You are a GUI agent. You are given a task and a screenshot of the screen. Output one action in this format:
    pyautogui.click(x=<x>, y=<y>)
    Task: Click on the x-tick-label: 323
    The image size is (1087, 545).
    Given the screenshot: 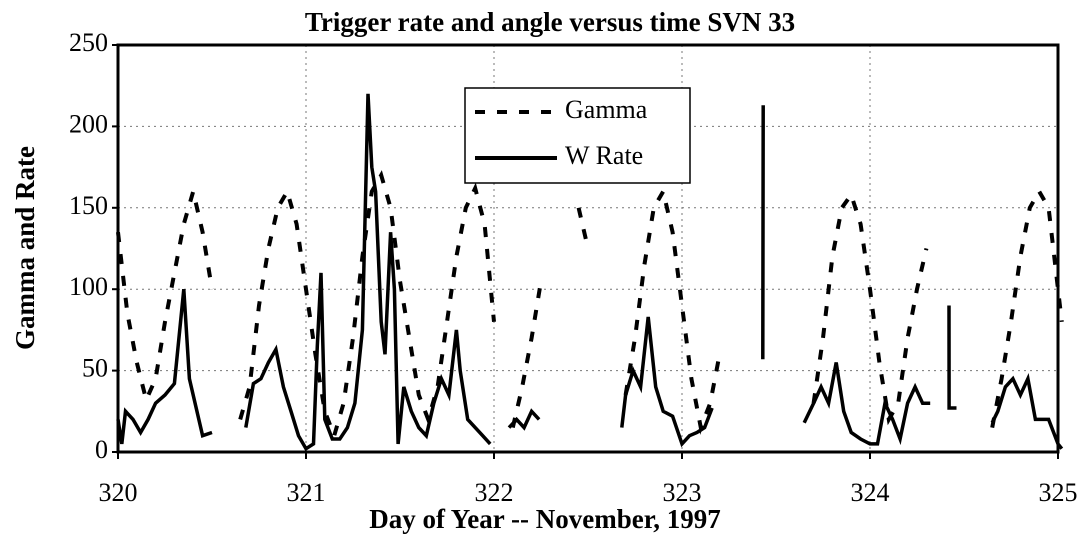 What is the action you would take?
    pyautogui.click(x=682, y=492)
    